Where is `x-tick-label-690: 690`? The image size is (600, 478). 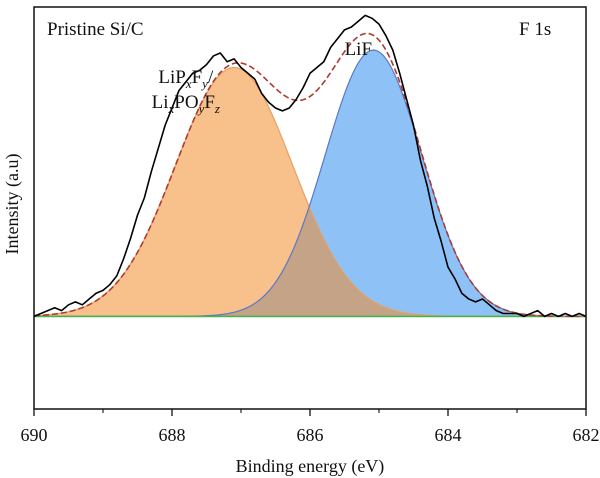 x-tick-label-690: 690 is located at coordinates (34, 435).